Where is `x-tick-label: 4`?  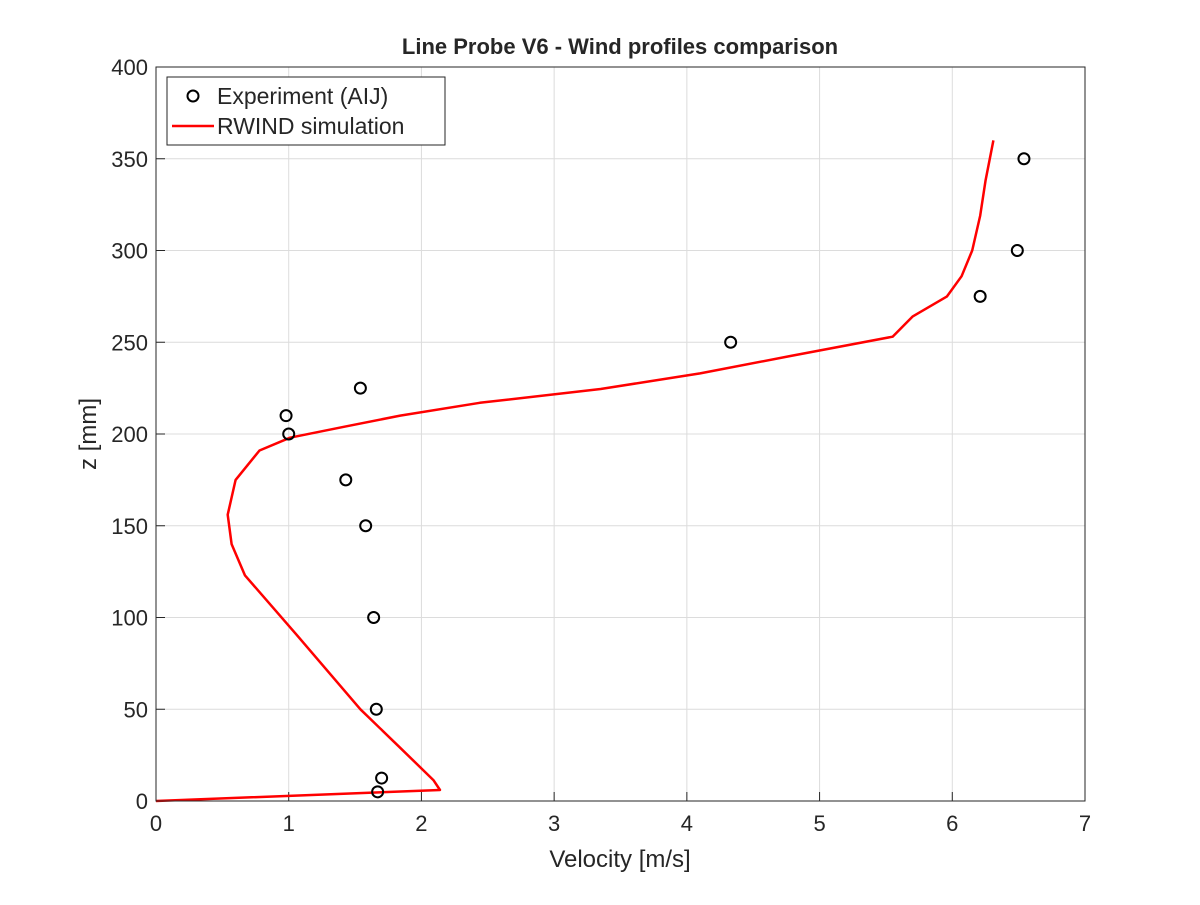 x-tick-label: 4 is located at coordinates (687, 823).